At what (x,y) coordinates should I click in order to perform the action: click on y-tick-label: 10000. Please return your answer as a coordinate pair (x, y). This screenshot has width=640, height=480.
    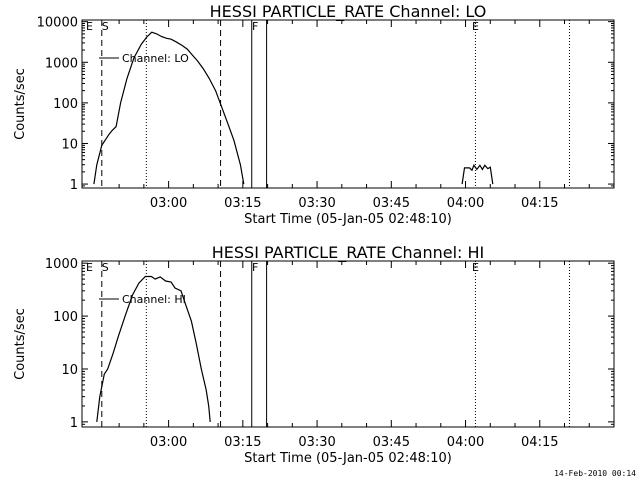
    Looking at the image, I should click on (57, 23).